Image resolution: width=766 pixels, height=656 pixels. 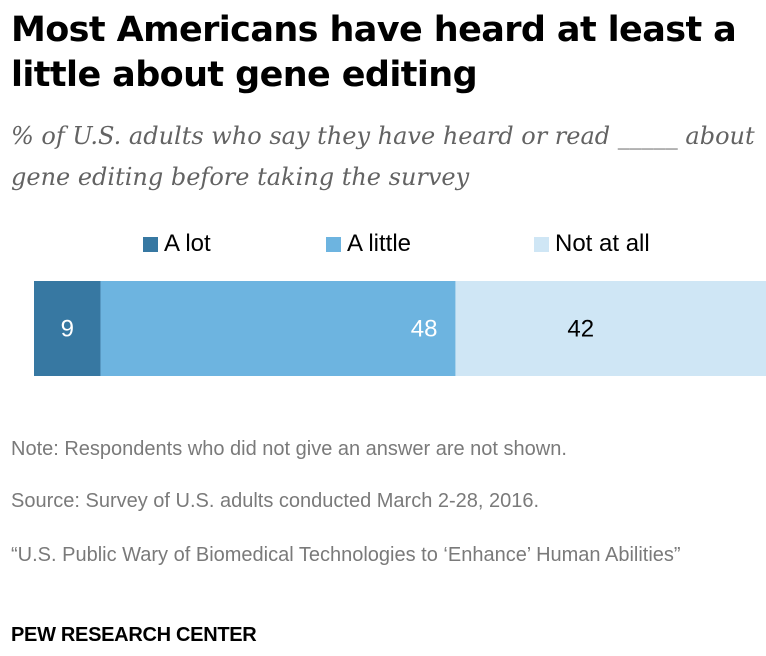 I want to click on data-label-a-lot: 9, so click(x=67, y=329).